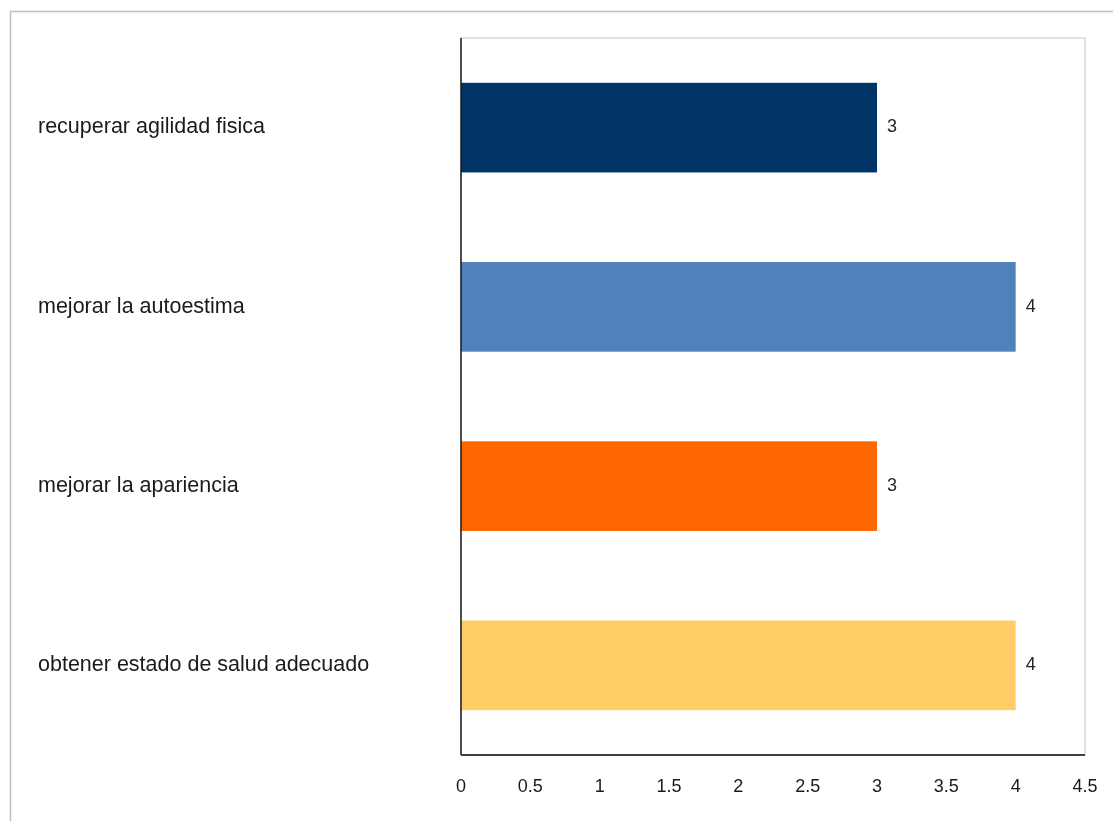 Image resolution: width=1113 pixels, height=821 pixels. What do you see at coordinates (599, 785) in the screenshot?
I see `x-tick-label: 1` at bounding box center [599, 785].